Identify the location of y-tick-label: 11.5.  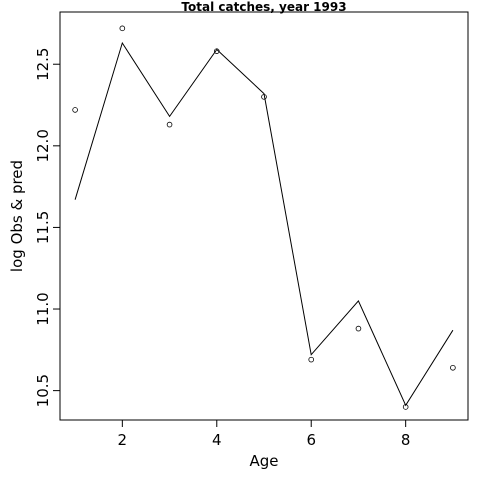
(43, 227).